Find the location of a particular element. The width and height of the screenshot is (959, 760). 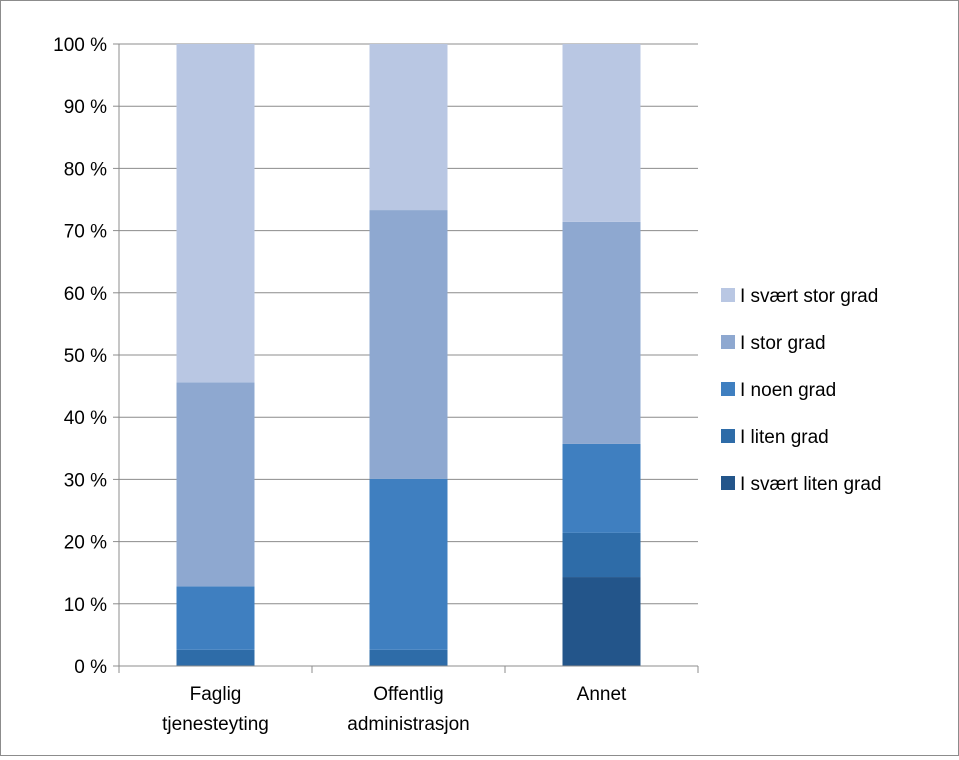

y-tick-label: 60 % is located at coordinates (85, 294).